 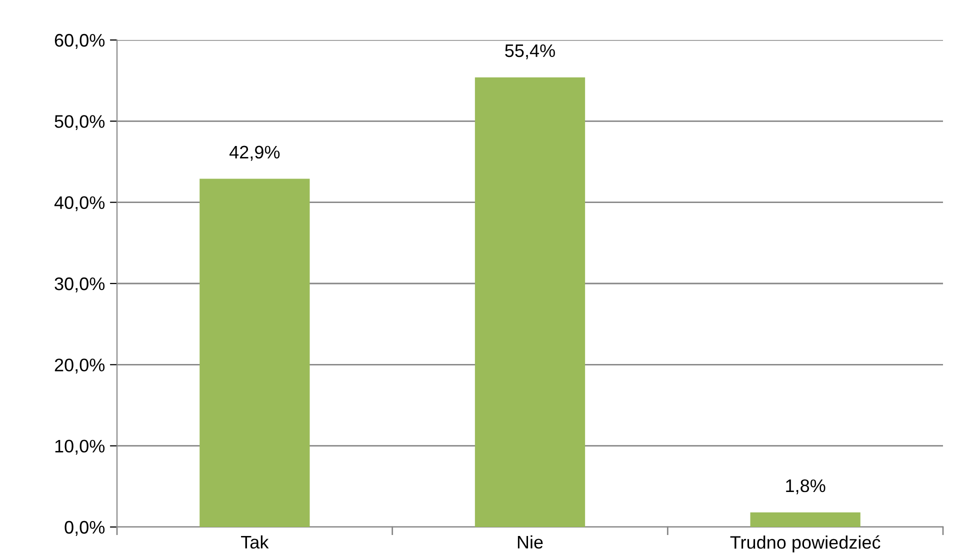 I want to click on y-tick-label: 50,0%, so click(x=79, y=122).